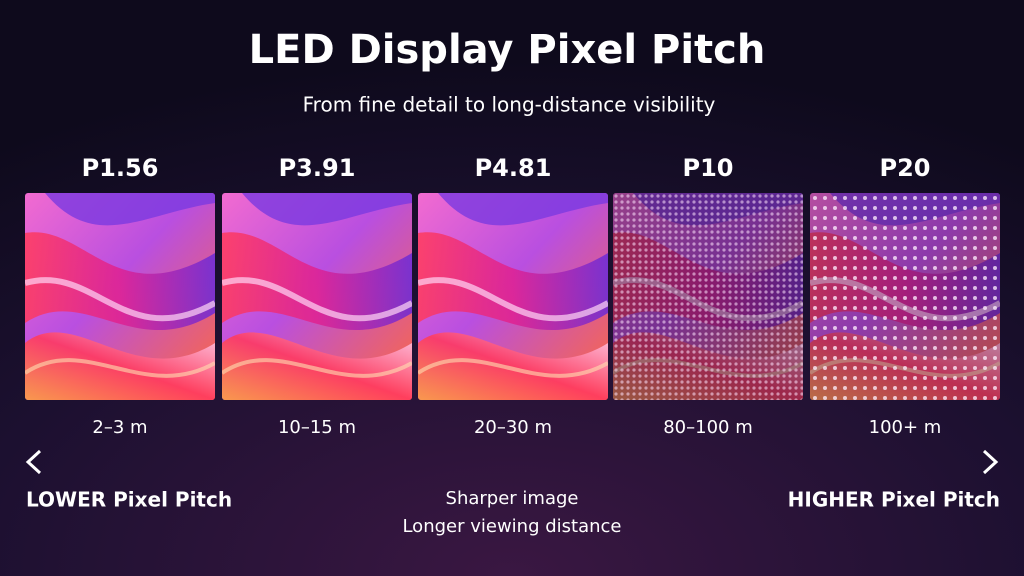  What do you see at coordinates (511, 526) in the screenshot?
I see `scale-note: Longer viewing distance` at bounding box center [511, 526].